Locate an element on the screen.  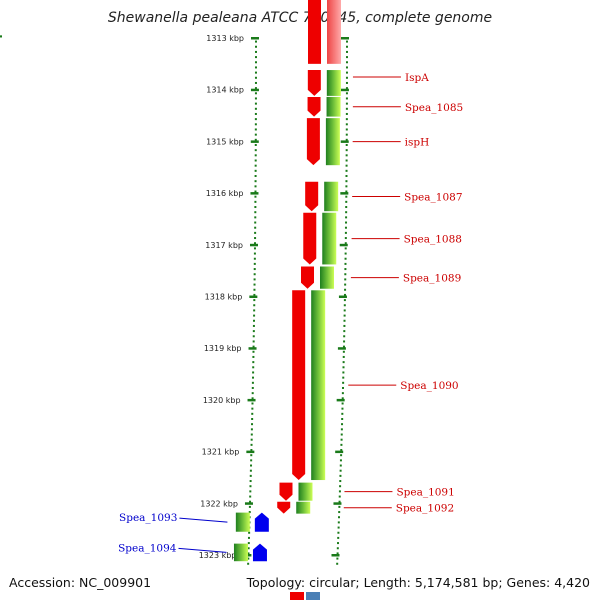
gene-label: Spea_1089 is located at coordinates (432, 279).